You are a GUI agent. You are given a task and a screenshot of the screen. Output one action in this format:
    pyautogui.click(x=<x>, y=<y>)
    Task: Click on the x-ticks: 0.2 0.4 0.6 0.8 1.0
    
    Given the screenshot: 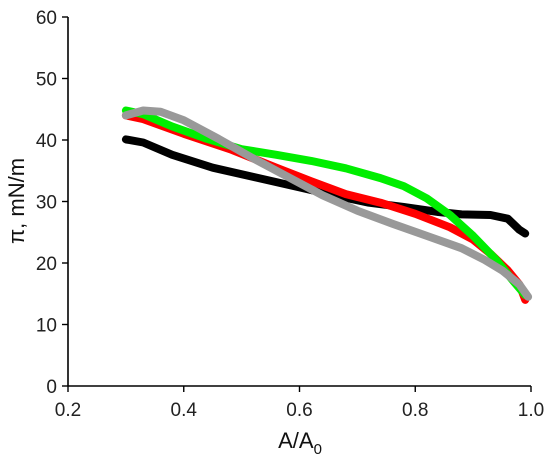 What is the action you would take?
    pyautogui.click(x=299, y=403)
    